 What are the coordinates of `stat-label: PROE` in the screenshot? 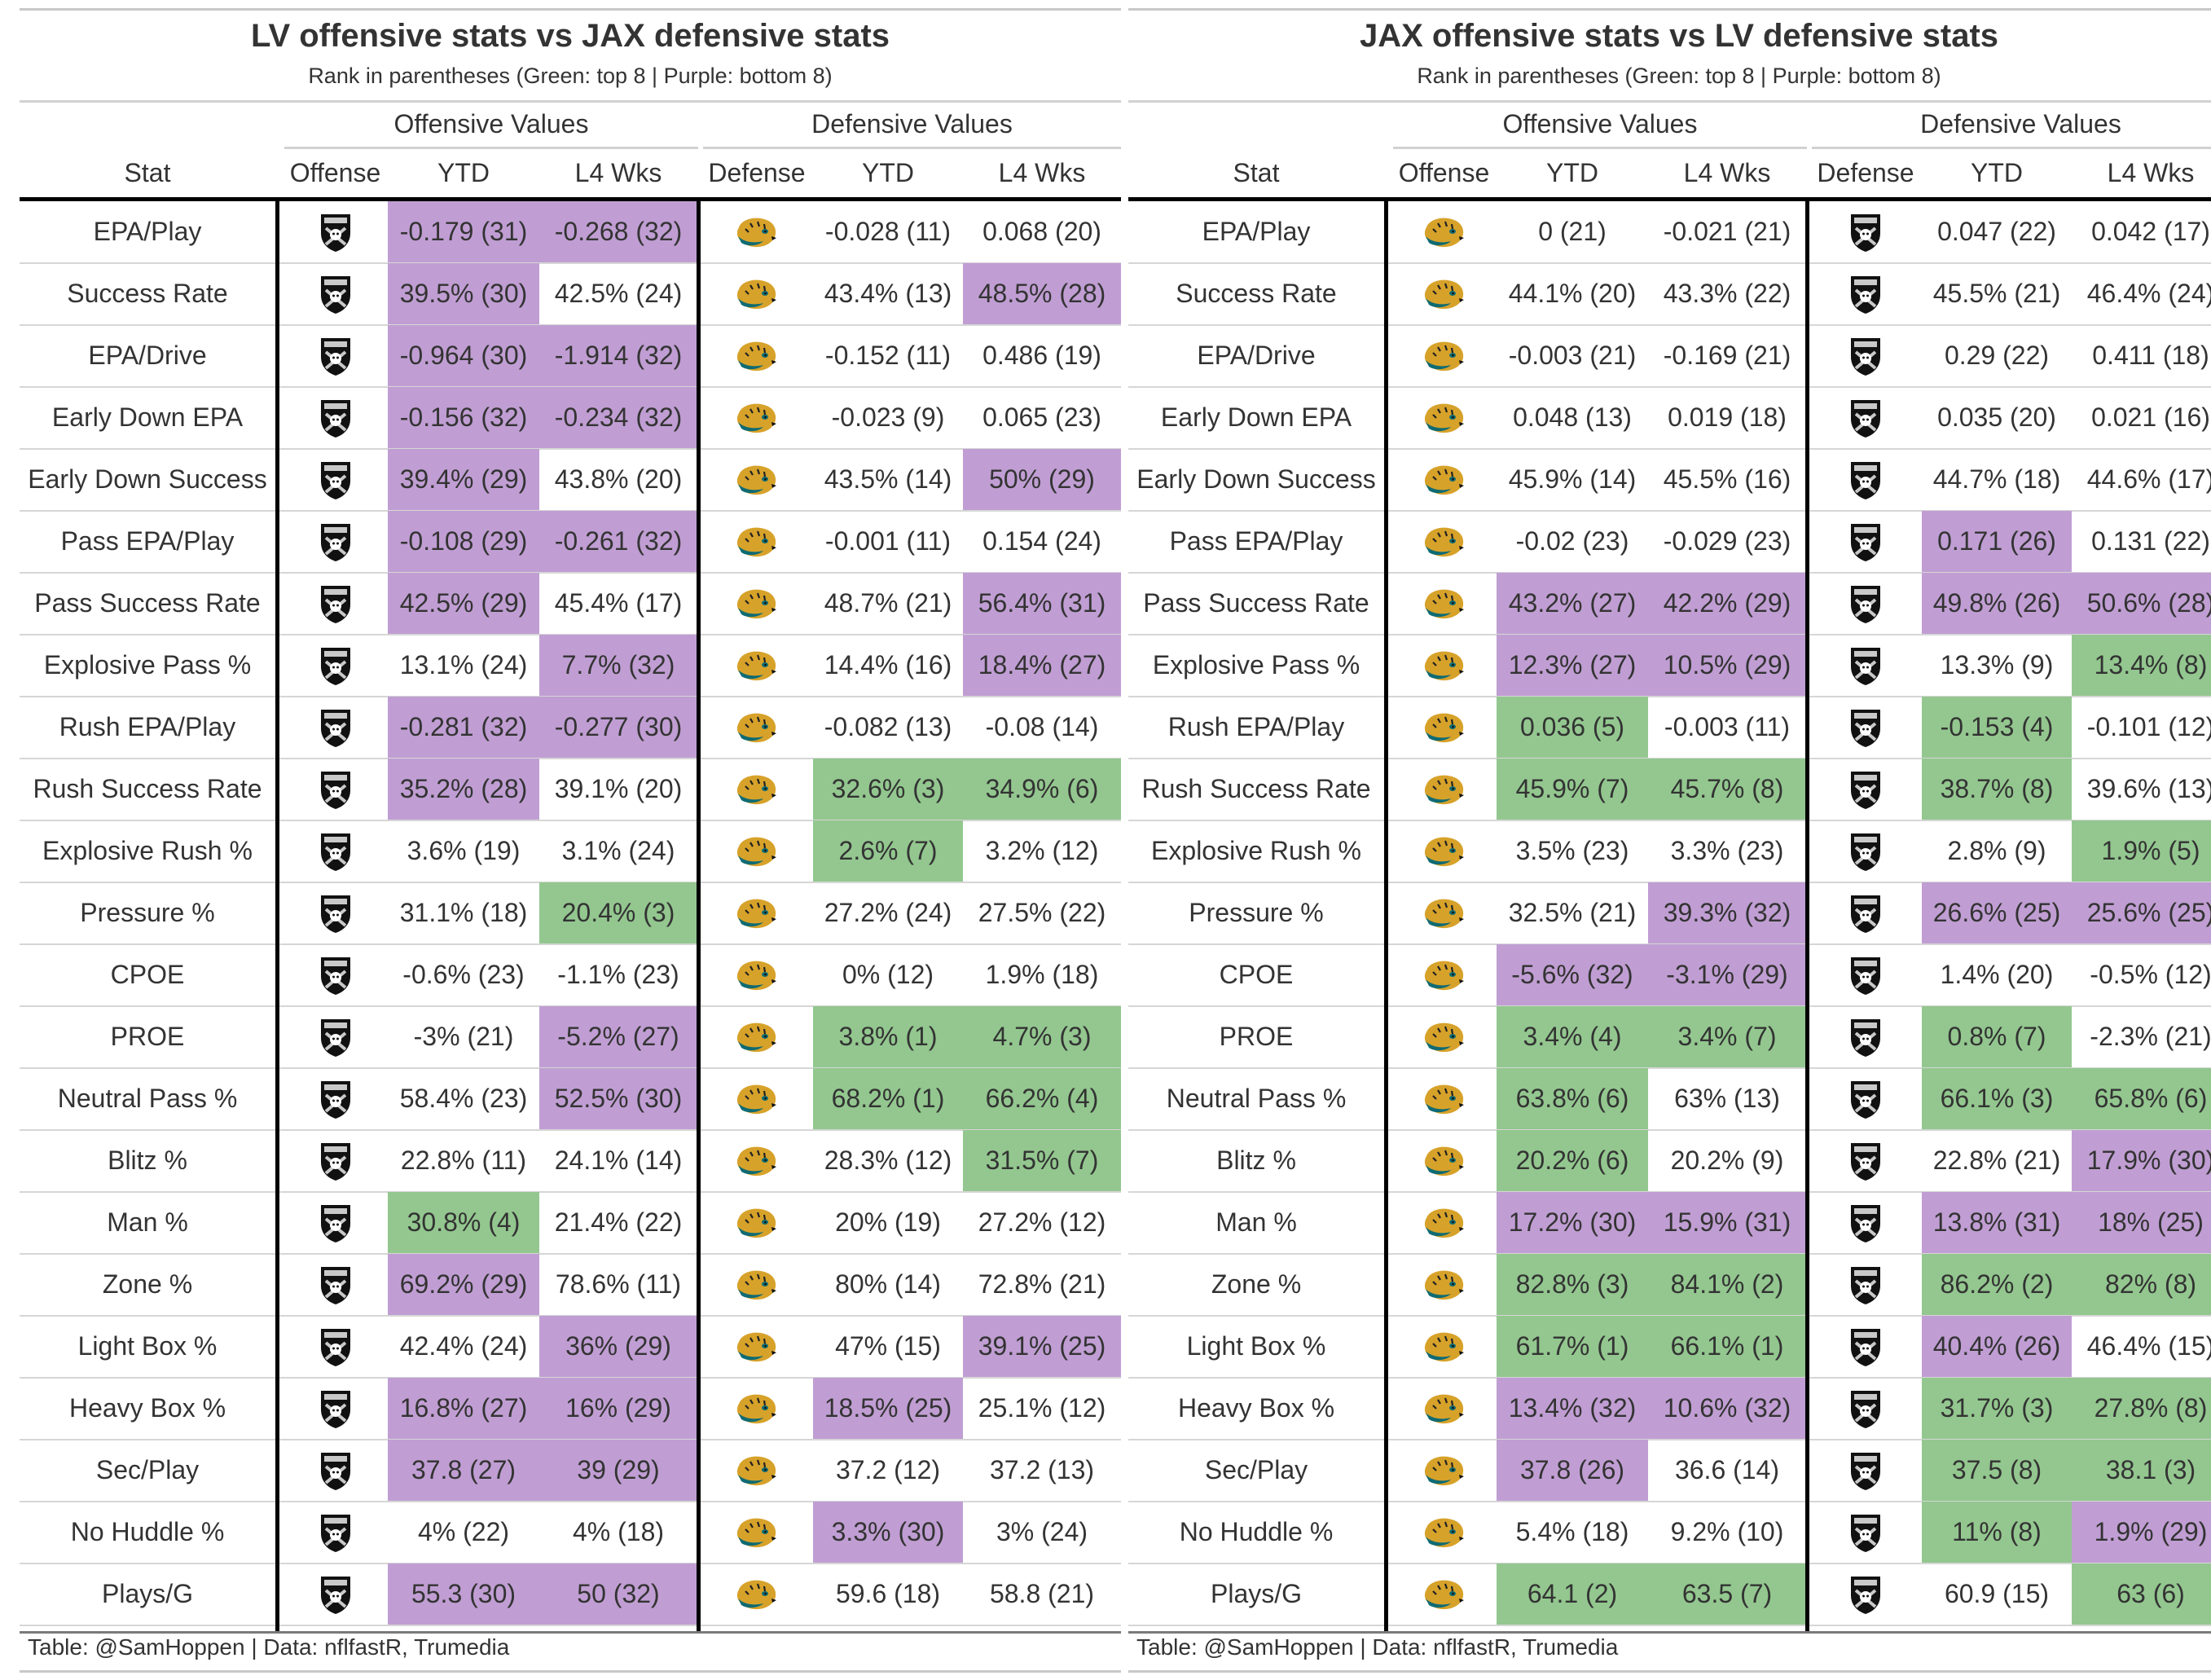 It's located at (1256, 1036).